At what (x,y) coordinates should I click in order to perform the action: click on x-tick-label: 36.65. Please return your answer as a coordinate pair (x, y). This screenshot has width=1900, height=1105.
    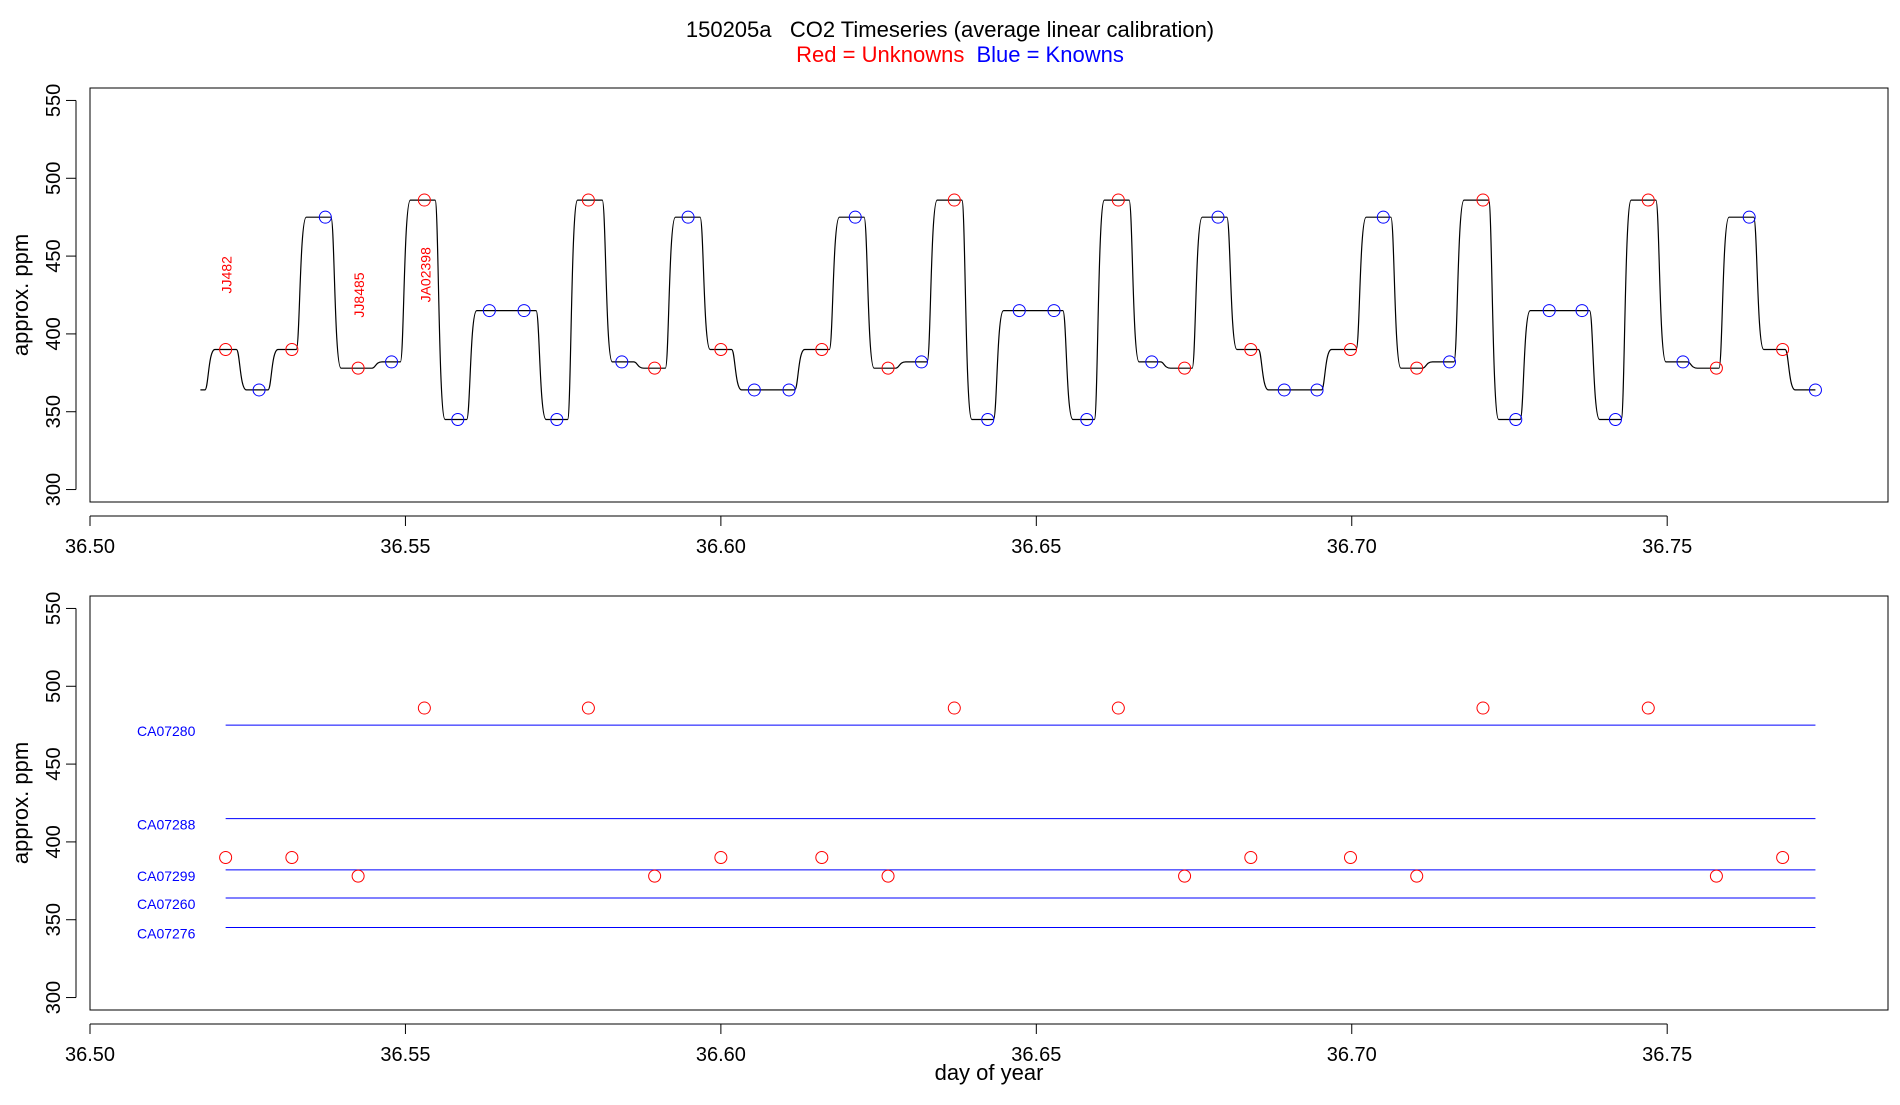
    Looking at the image, I should click on (1036, 547).